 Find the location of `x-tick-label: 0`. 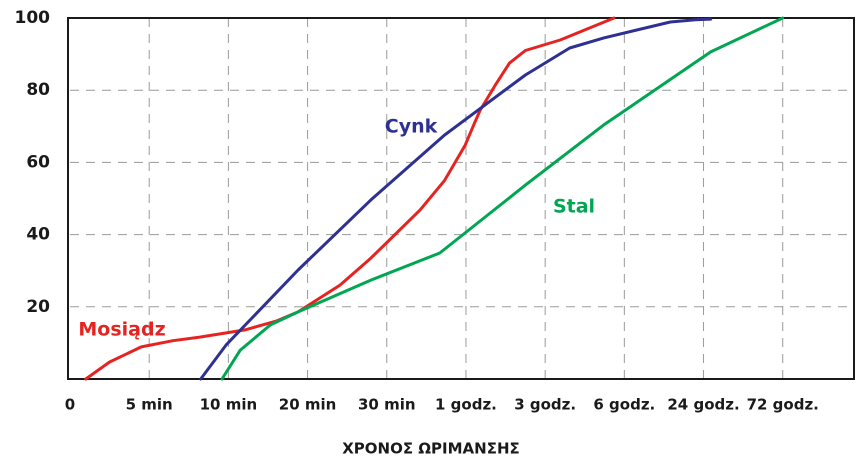

x-tick-label: 0 is located at coordinates (70, 405).